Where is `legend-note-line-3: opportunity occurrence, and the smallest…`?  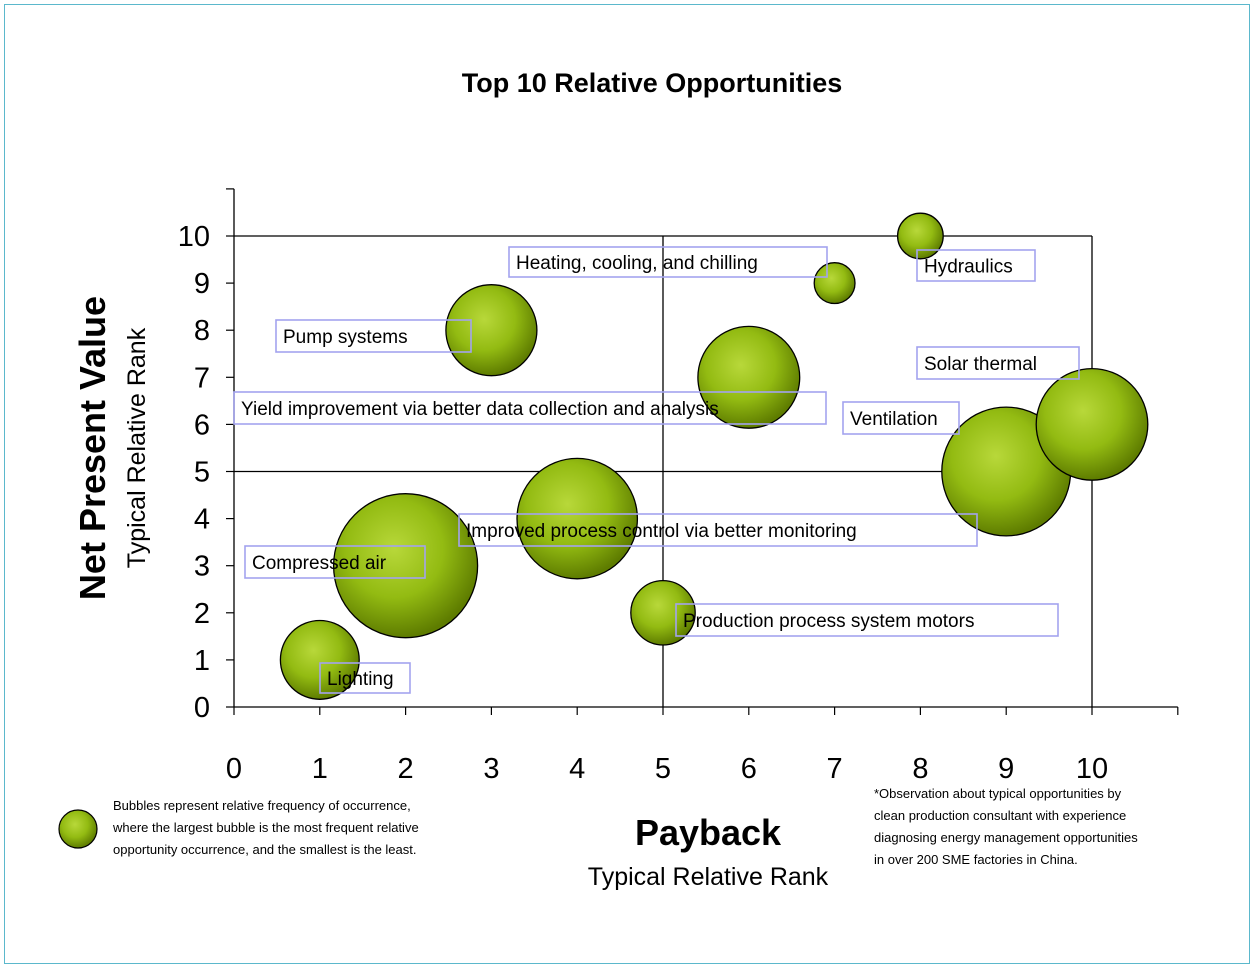
legend-note-line-3: opportunity occurrence, and the smallest… is located at coordinates (265, 849).